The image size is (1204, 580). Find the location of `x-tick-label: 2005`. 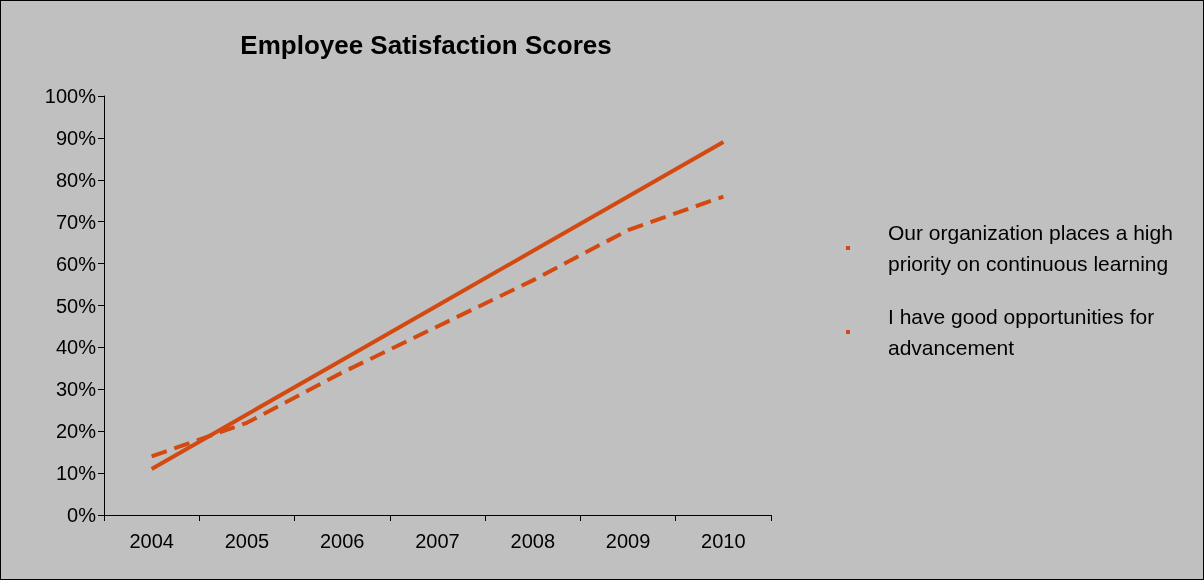

x-tick-label: 2005 is located at coordinates (247, 541).